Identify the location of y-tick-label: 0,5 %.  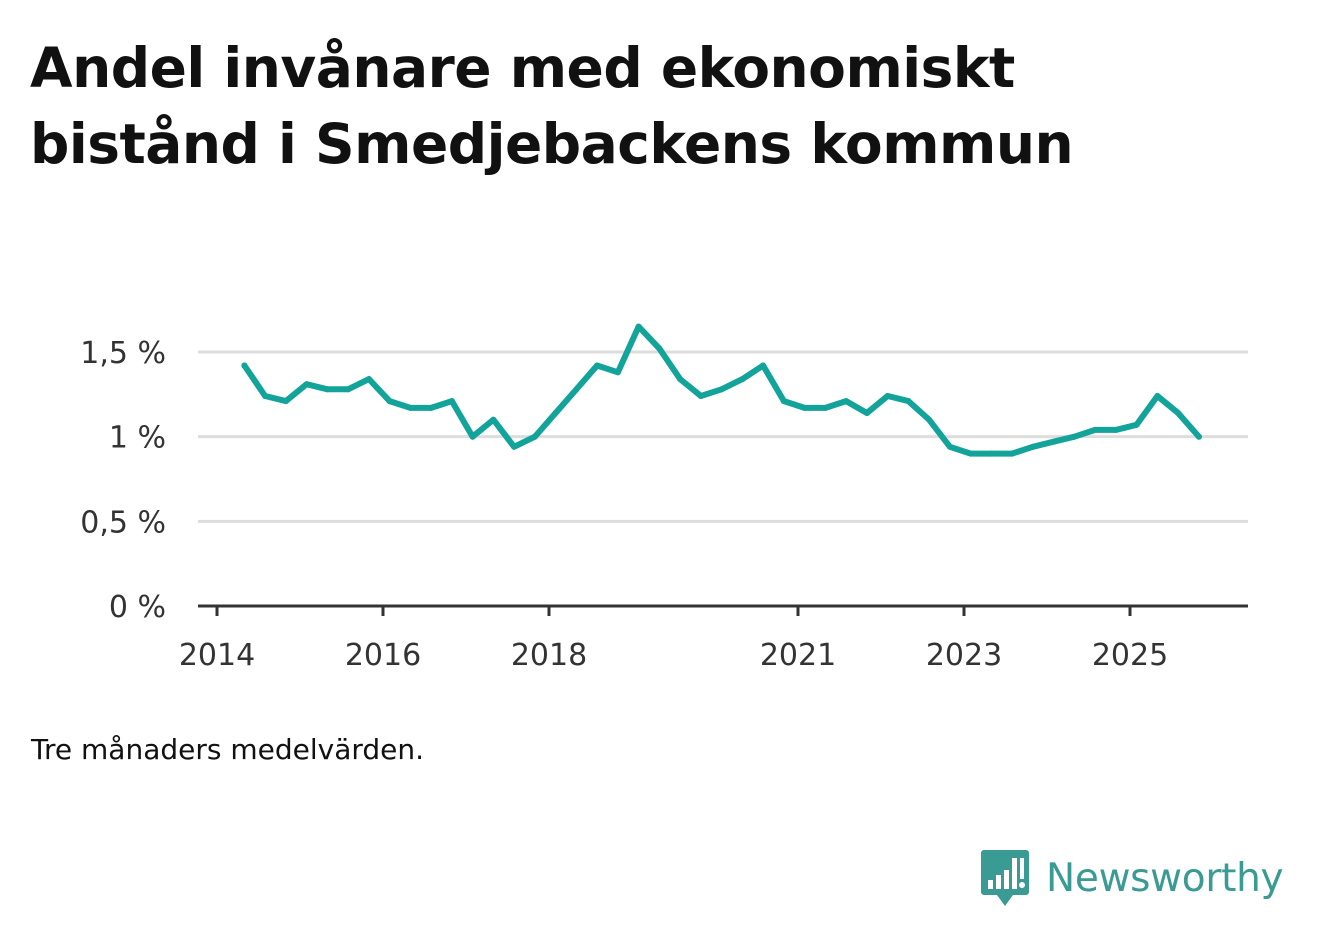
(123, 522).